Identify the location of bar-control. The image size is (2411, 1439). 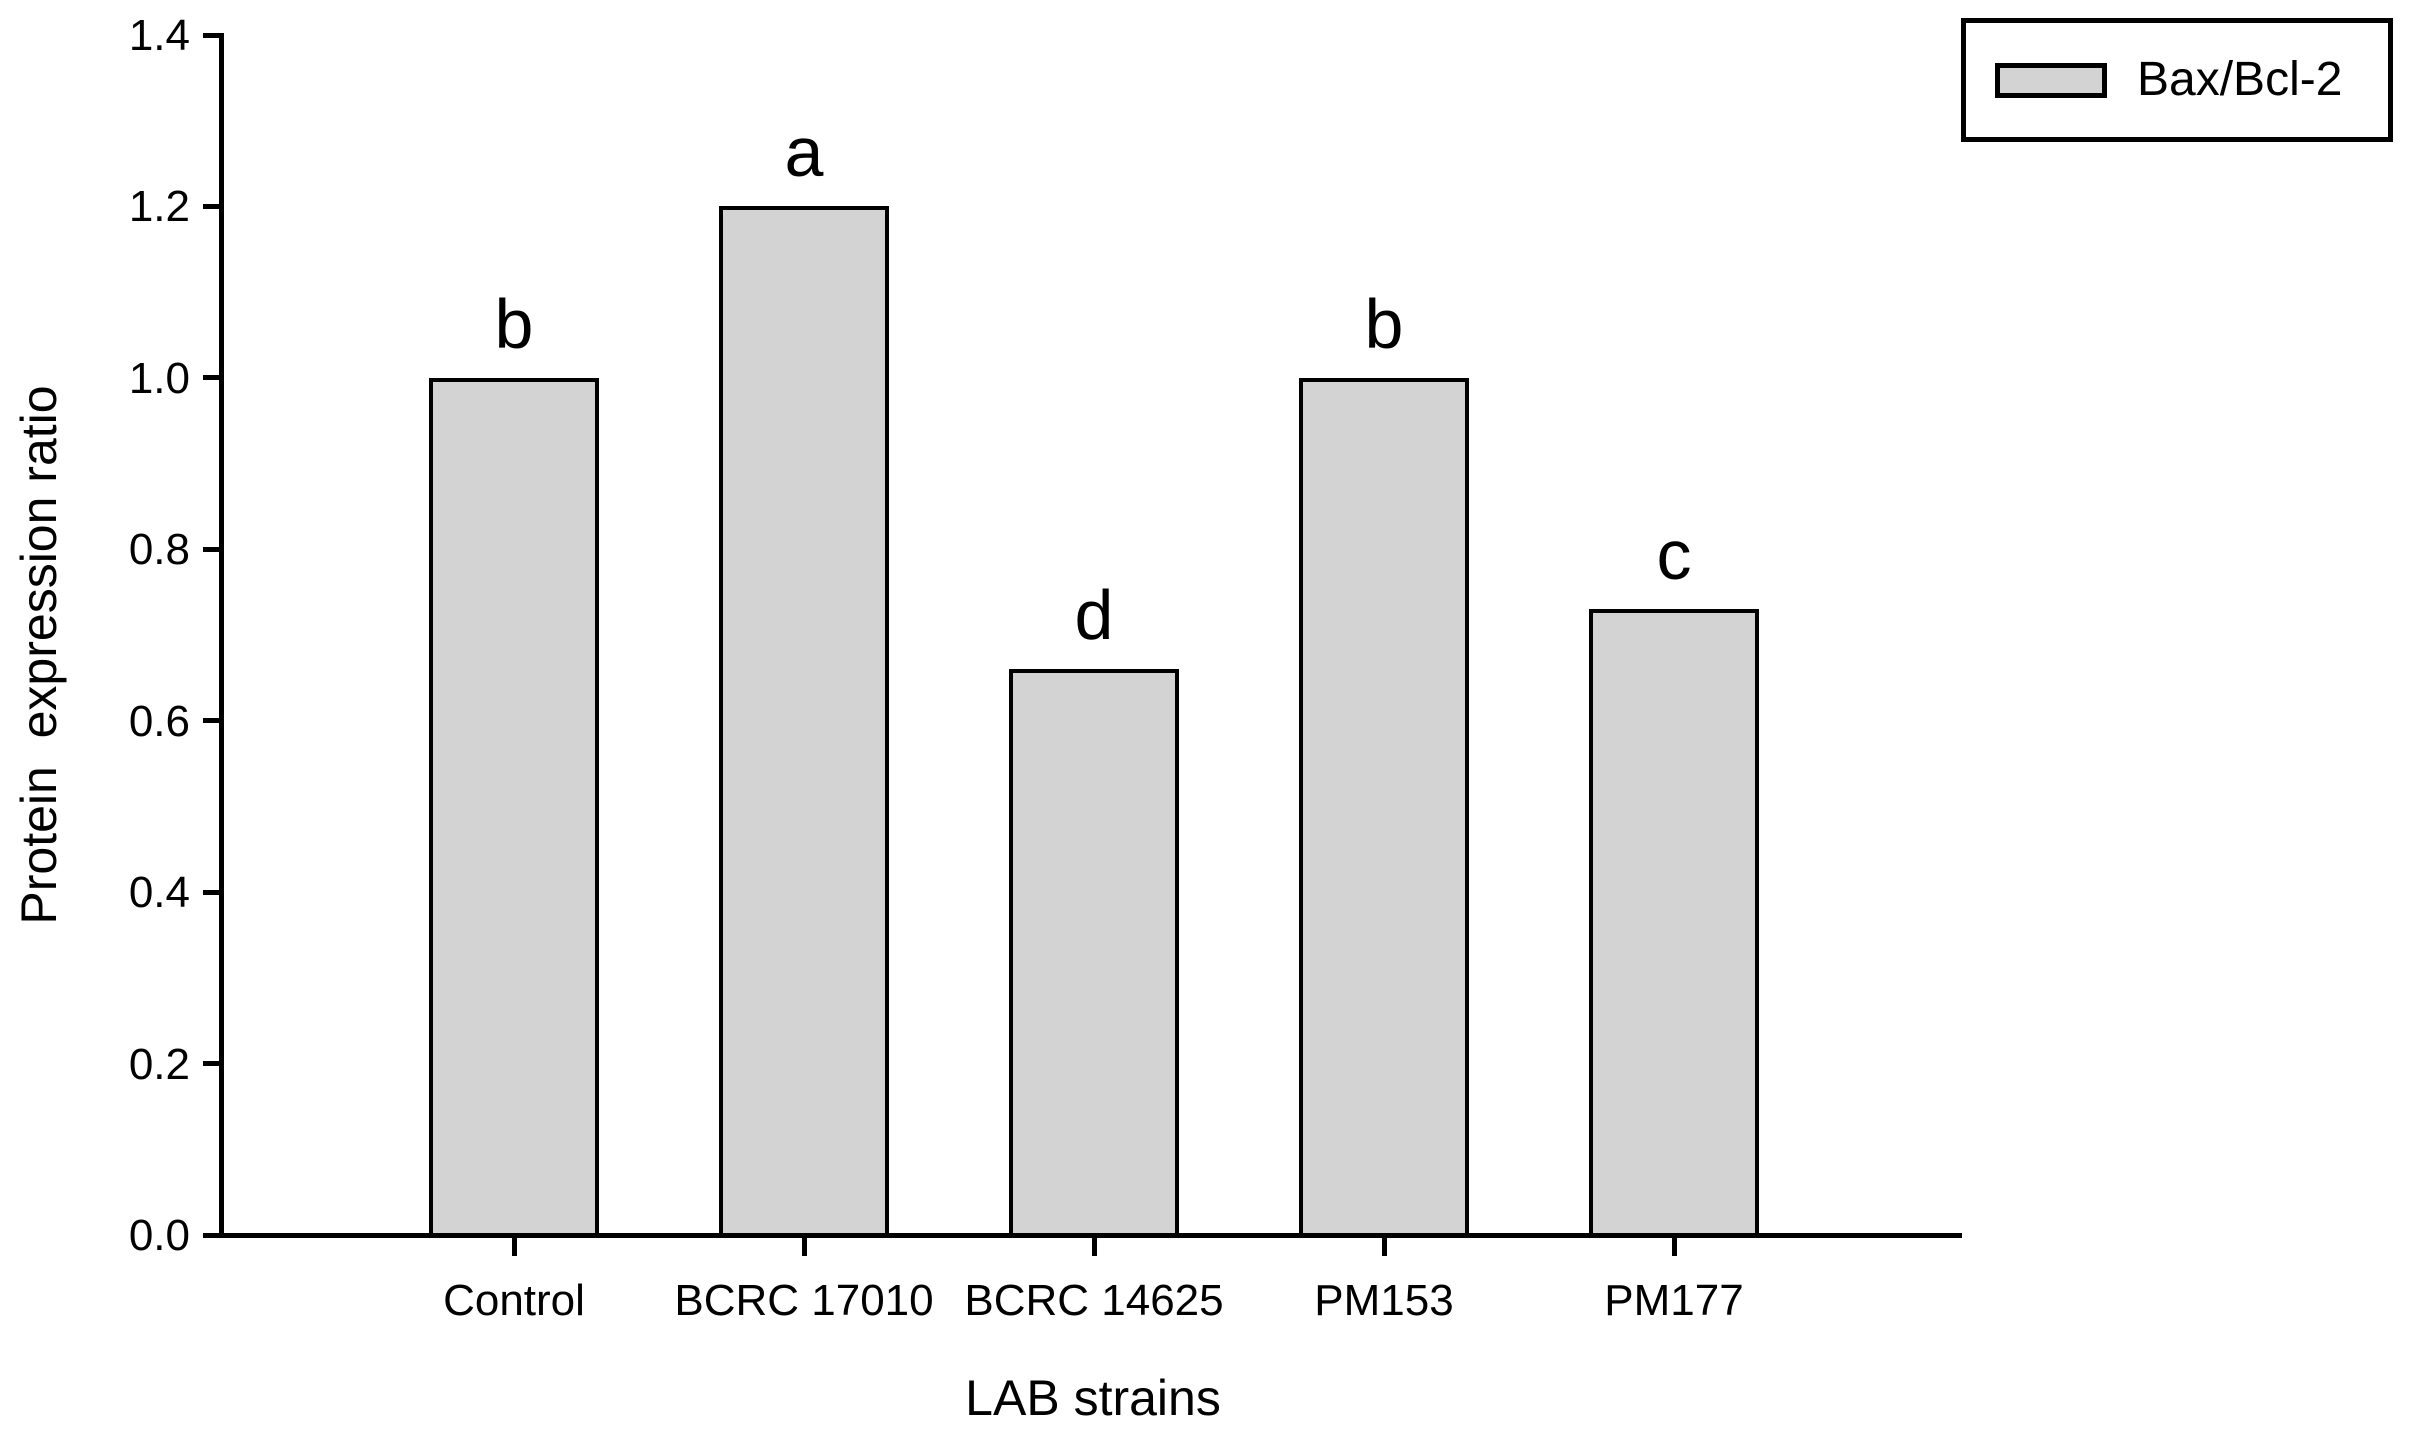
(514, 806).